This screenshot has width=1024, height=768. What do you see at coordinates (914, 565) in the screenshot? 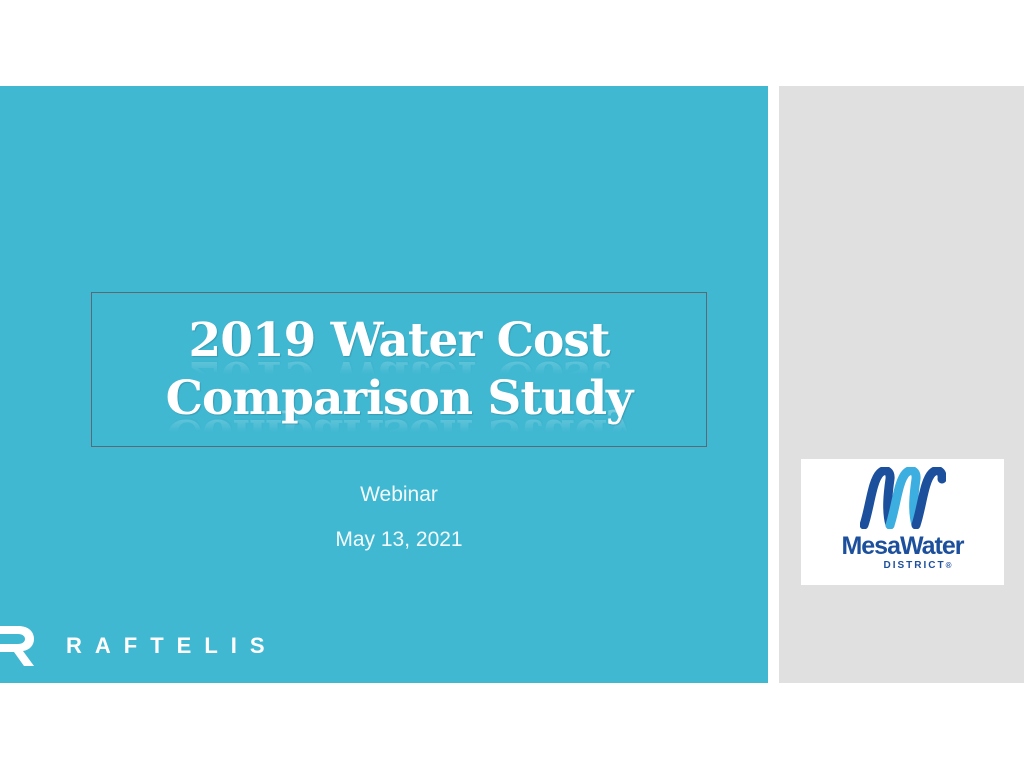
I see `district-text: DISTRICT` at bounding box center [914, 565].